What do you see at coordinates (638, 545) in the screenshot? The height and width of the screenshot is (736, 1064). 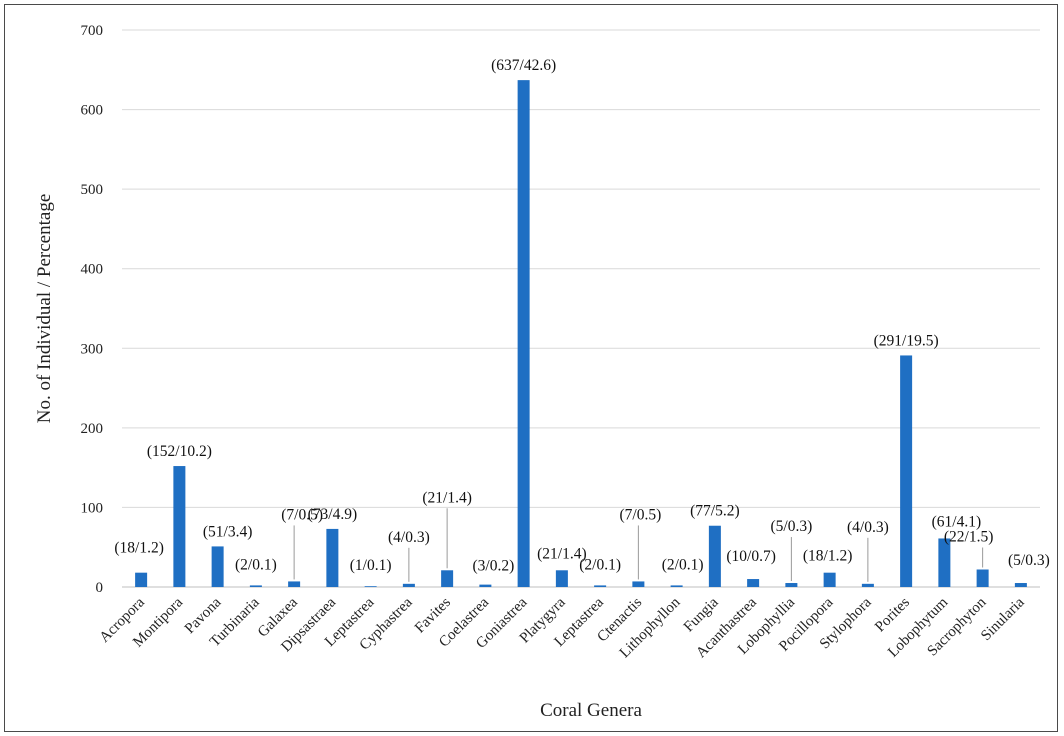 I see `label-leaders` at bounding box center [638, 545].